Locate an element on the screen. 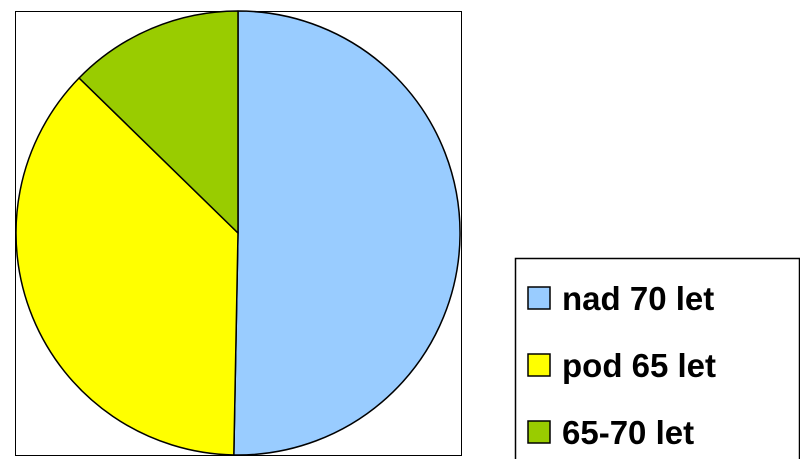 This screenshot has height=459, width=800. legend-swatch-65-70-let is located at coordinates (539, 432).